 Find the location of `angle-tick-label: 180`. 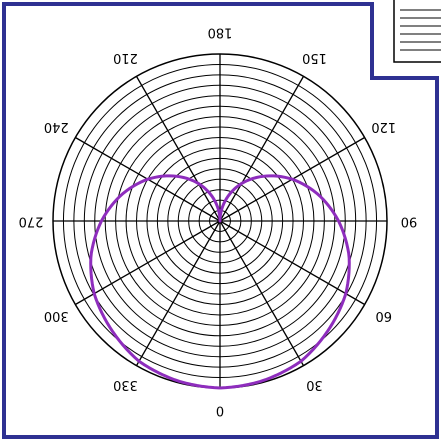

angle-tick-label: 180 is located at coordinates (220, 32).